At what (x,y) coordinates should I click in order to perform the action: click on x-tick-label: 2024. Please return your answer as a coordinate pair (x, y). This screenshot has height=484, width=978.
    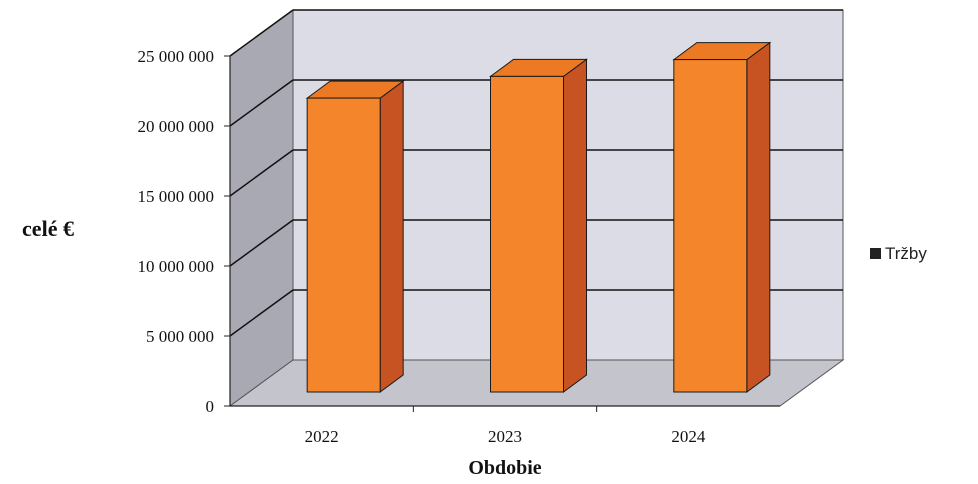
    Looking at the image, I should click on (688, 436).